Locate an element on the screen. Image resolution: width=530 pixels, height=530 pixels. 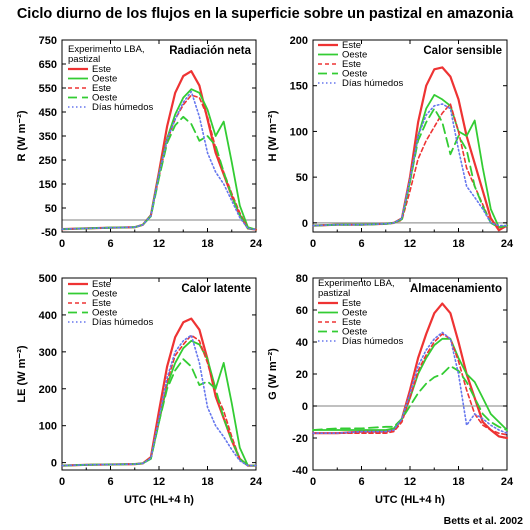
y-tick-label: -40 is located at coordinates (300, 471).